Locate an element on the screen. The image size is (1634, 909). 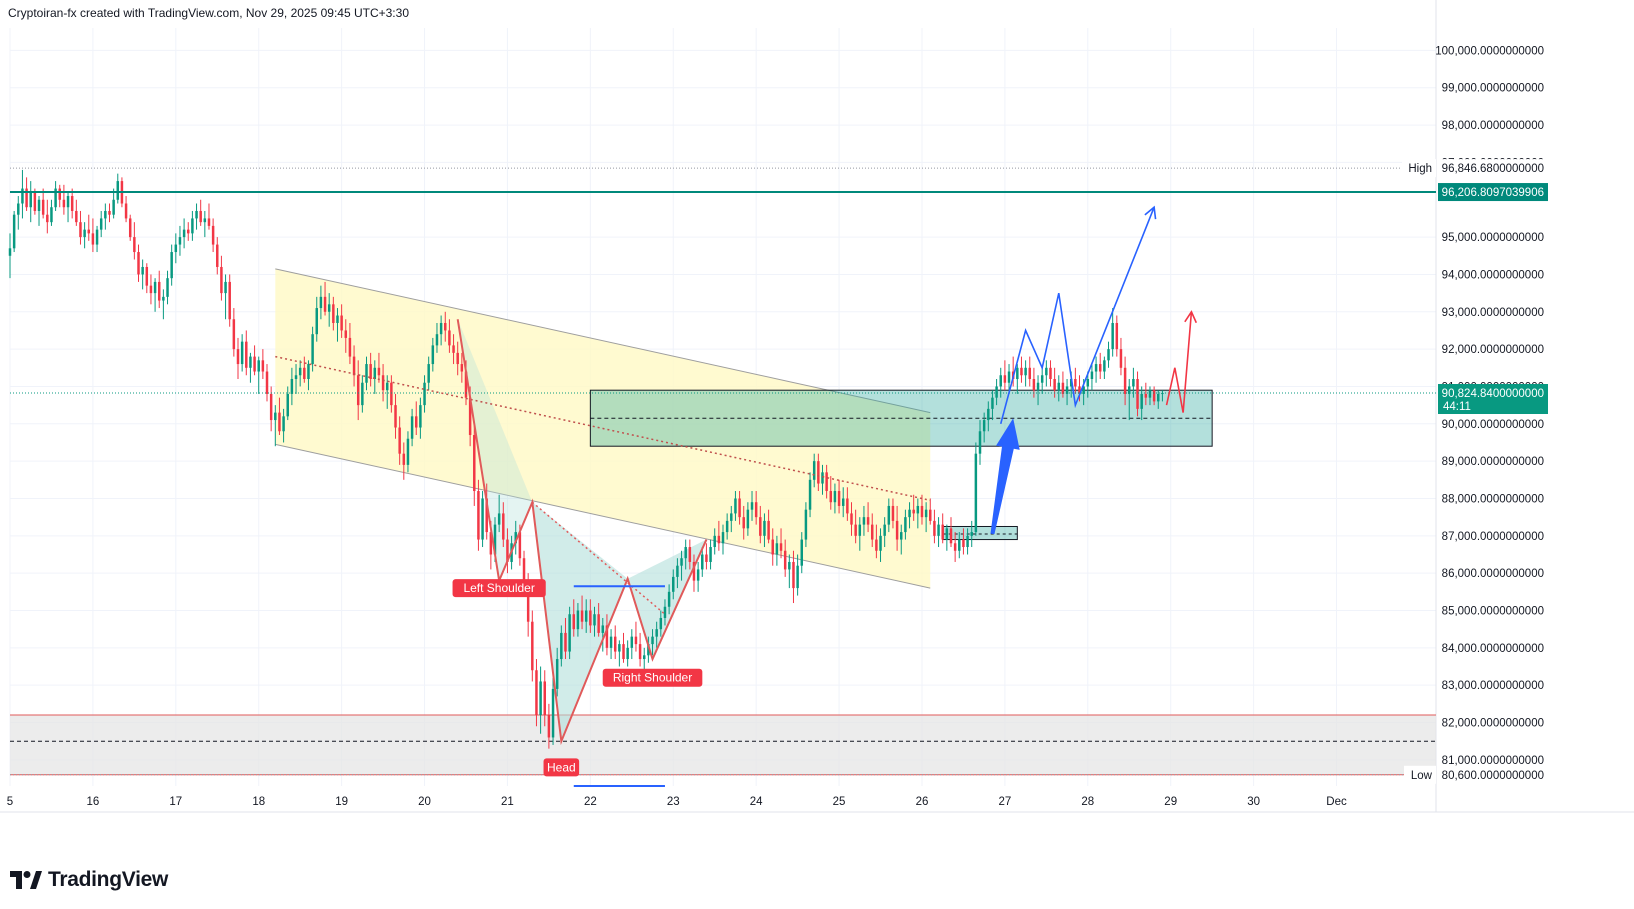
y-tick-label: 93,000.0000000000 is located at coordinates (1493, 313).